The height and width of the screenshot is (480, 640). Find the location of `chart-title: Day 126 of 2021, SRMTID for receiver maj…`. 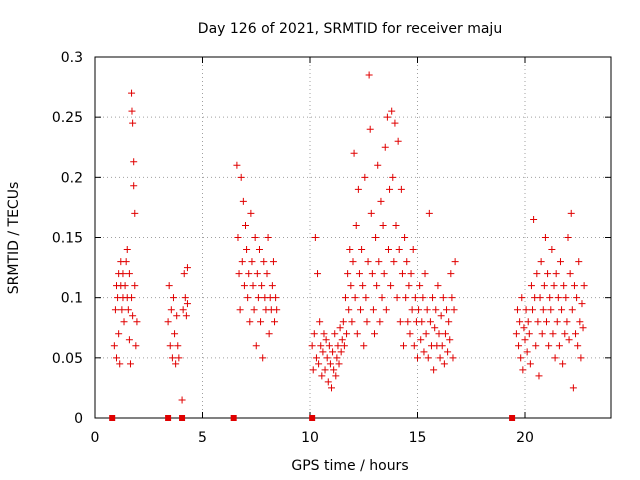

chart-title: Day 126 of 2021, SRMTID for receiver maj… is located at coordinates (350, 29).